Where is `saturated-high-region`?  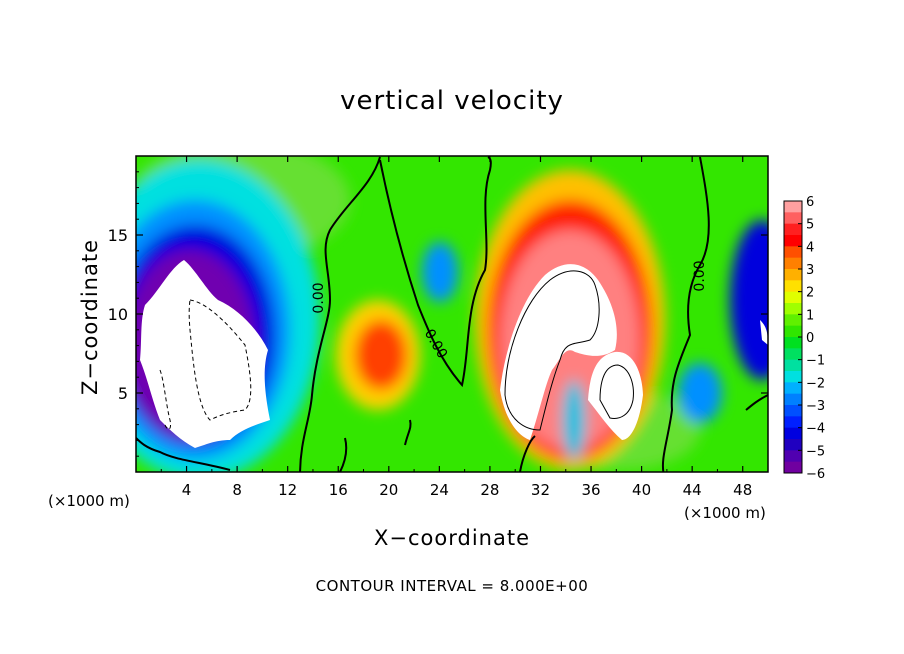 saturated-high-region is located at coordinates (558, 352).